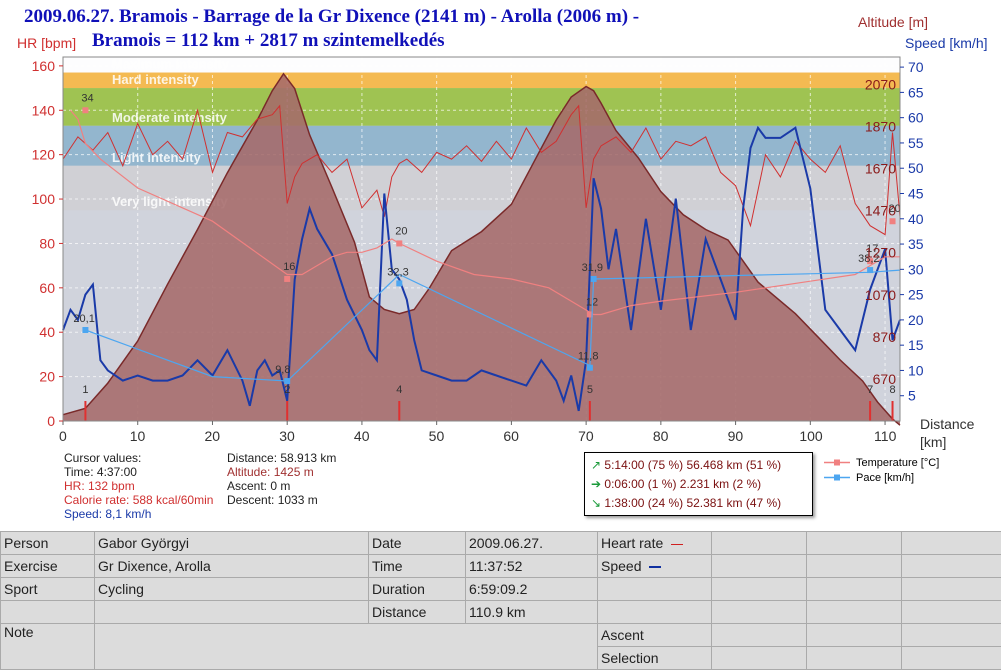  What do you see at coordinates (47, 288) in the screenshot?
I see `hr-tick-label-3: 60` at bounding box center [47, 288].